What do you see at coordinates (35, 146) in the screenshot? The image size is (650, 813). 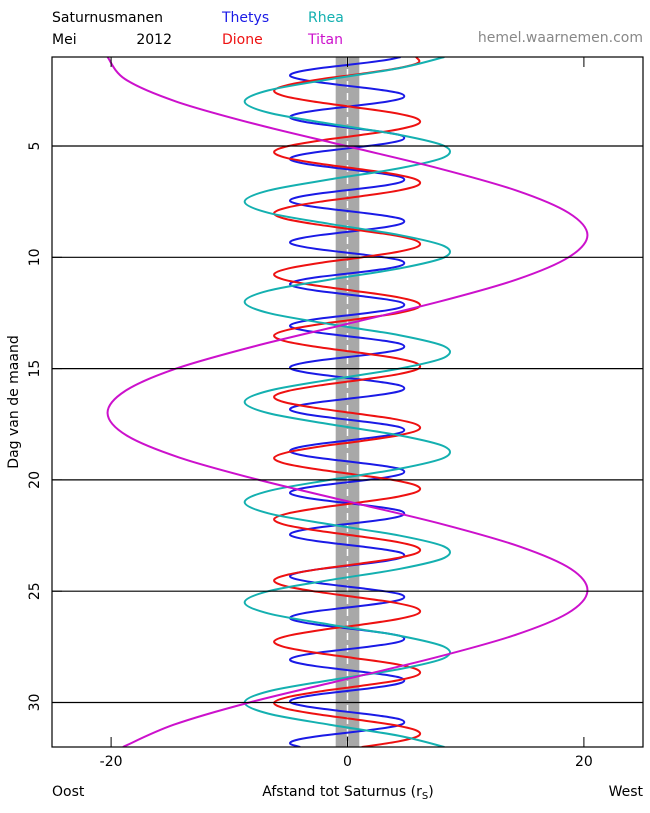 I see `y-tick-label: 5` at bounding box center [35, 146].